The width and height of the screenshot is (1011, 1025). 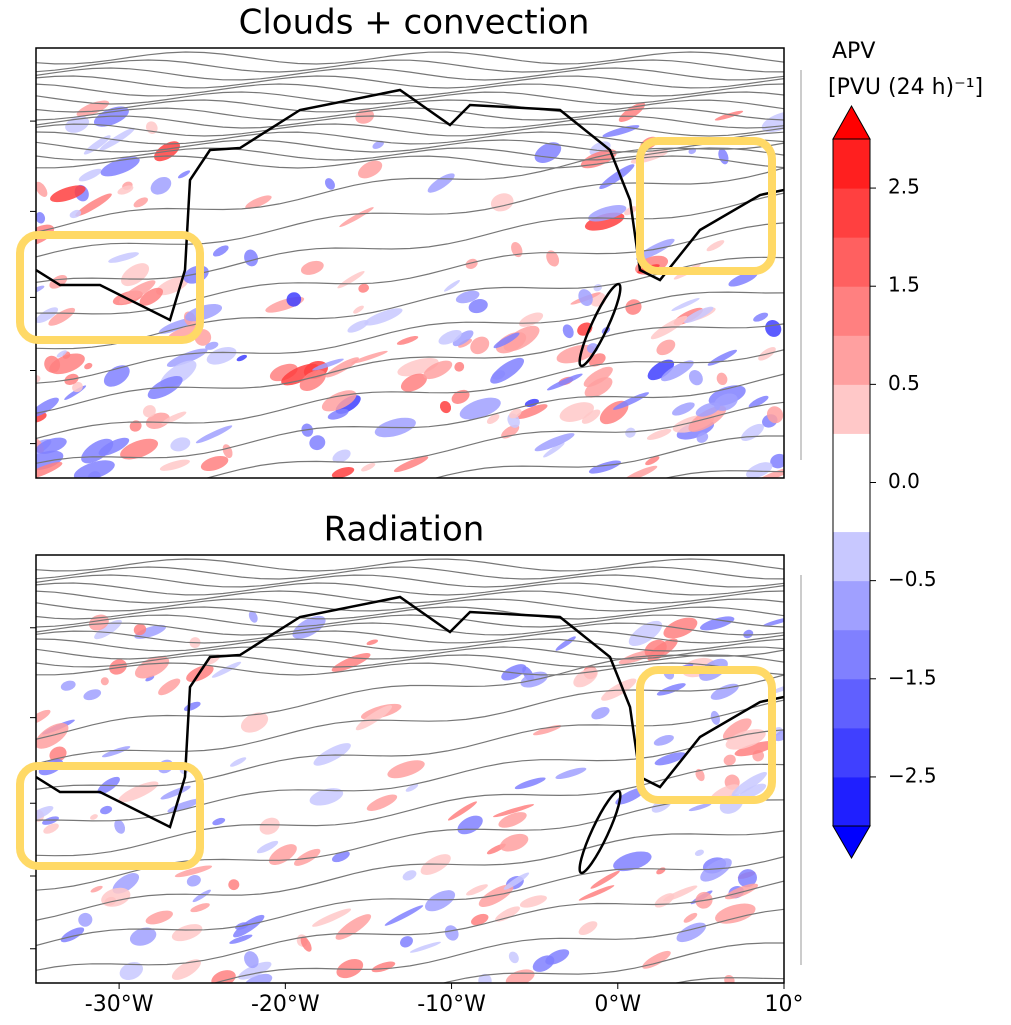 I want to click on colorbar-tick-label: −2.5, so click(x=912, y=775).